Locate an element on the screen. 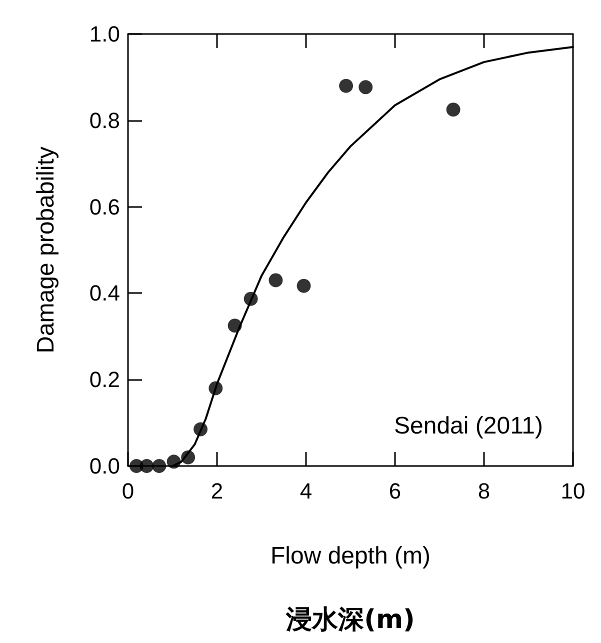  x-tick-label: 8 is located at coordinates (484, 491).